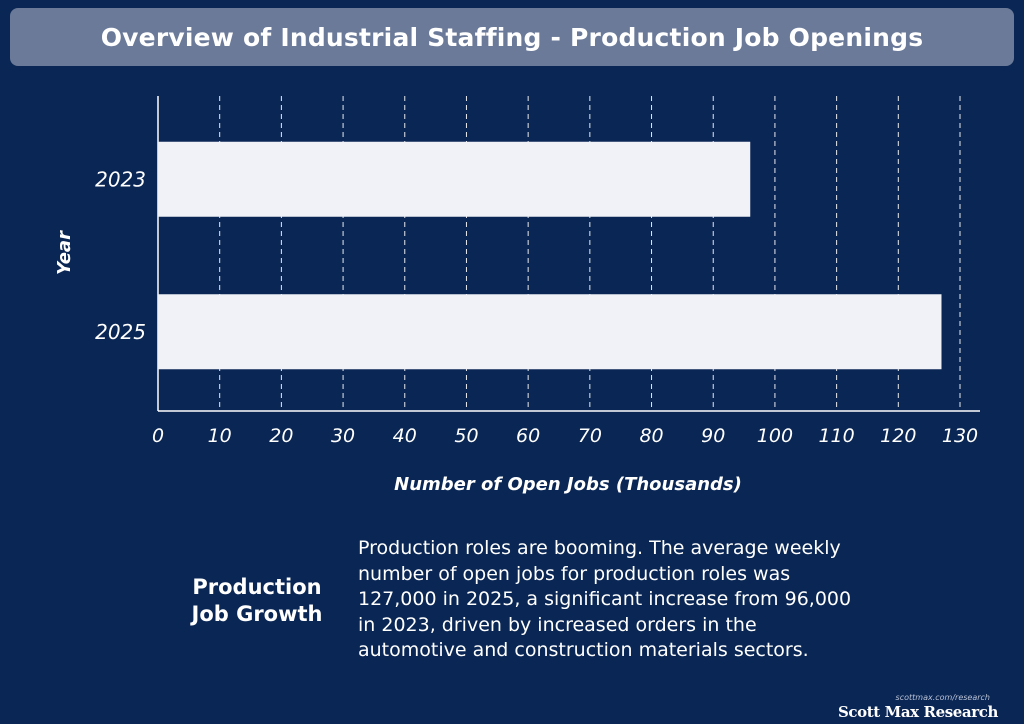 The height and width of the screenshot is (724, 1024). What do you see at coordinates (120, 332) in the screenshot?
I see `y-tick-label: 2025` at bounding box center [120, 332].